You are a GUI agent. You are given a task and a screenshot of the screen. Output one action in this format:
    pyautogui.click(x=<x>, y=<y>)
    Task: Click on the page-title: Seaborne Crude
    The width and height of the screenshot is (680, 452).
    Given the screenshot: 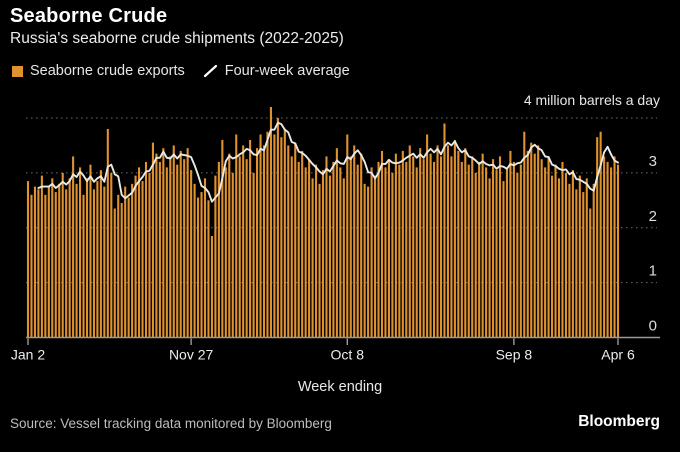 What is the action you would take?
    pyautogui.click(x=89, y=16)
    